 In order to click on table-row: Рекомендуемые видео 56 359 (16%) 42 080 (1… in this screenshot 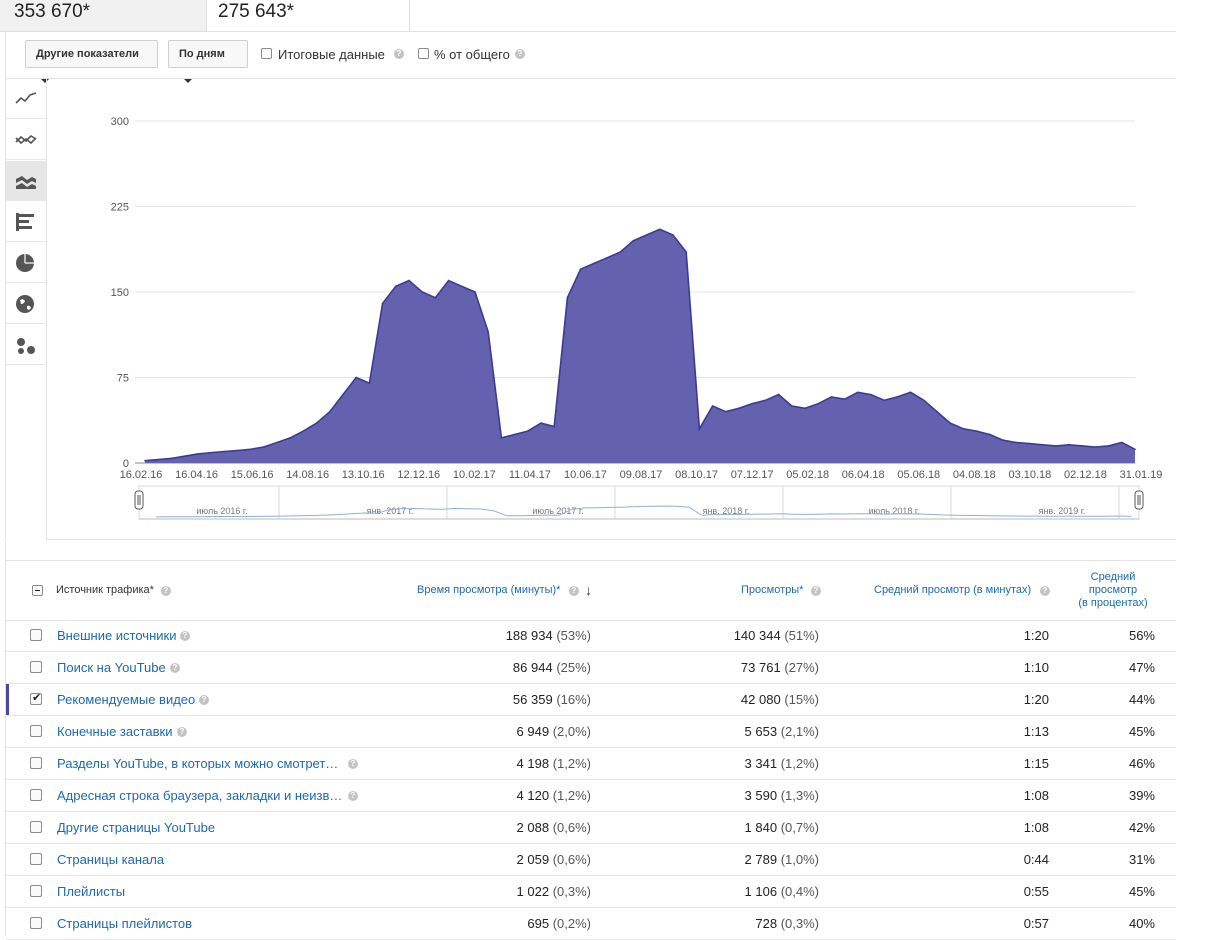, I will do `click(591, 700)`.